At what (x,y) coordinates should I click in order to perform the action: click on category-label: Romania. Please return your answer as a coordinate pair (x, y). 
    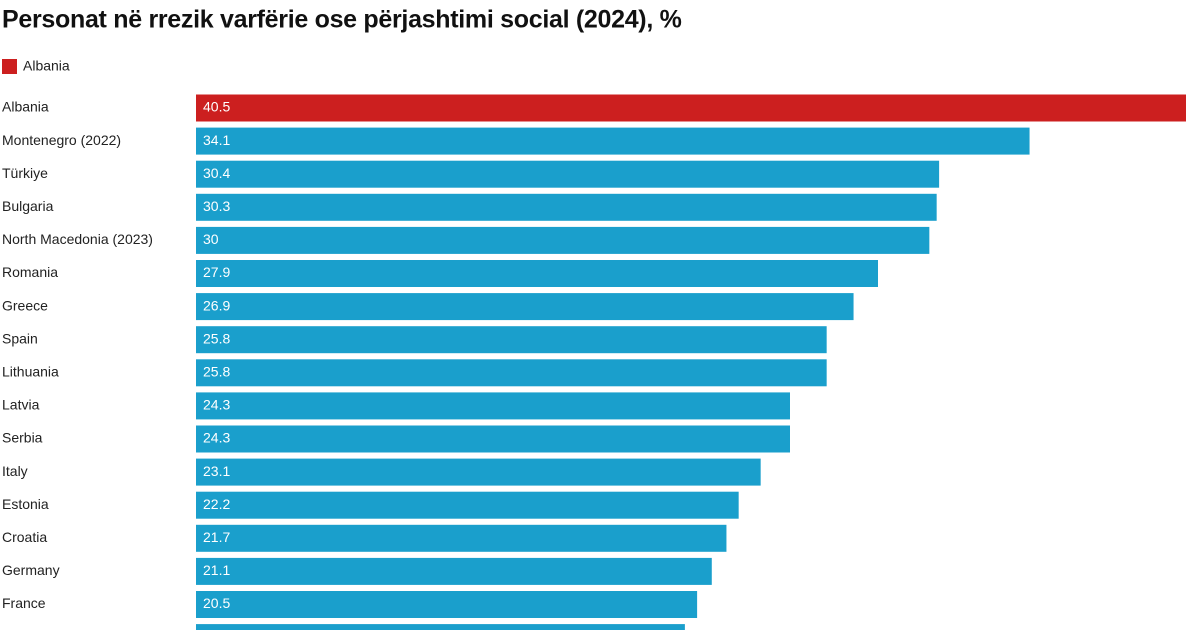
    Looking at the image, I should click on (30, 272).